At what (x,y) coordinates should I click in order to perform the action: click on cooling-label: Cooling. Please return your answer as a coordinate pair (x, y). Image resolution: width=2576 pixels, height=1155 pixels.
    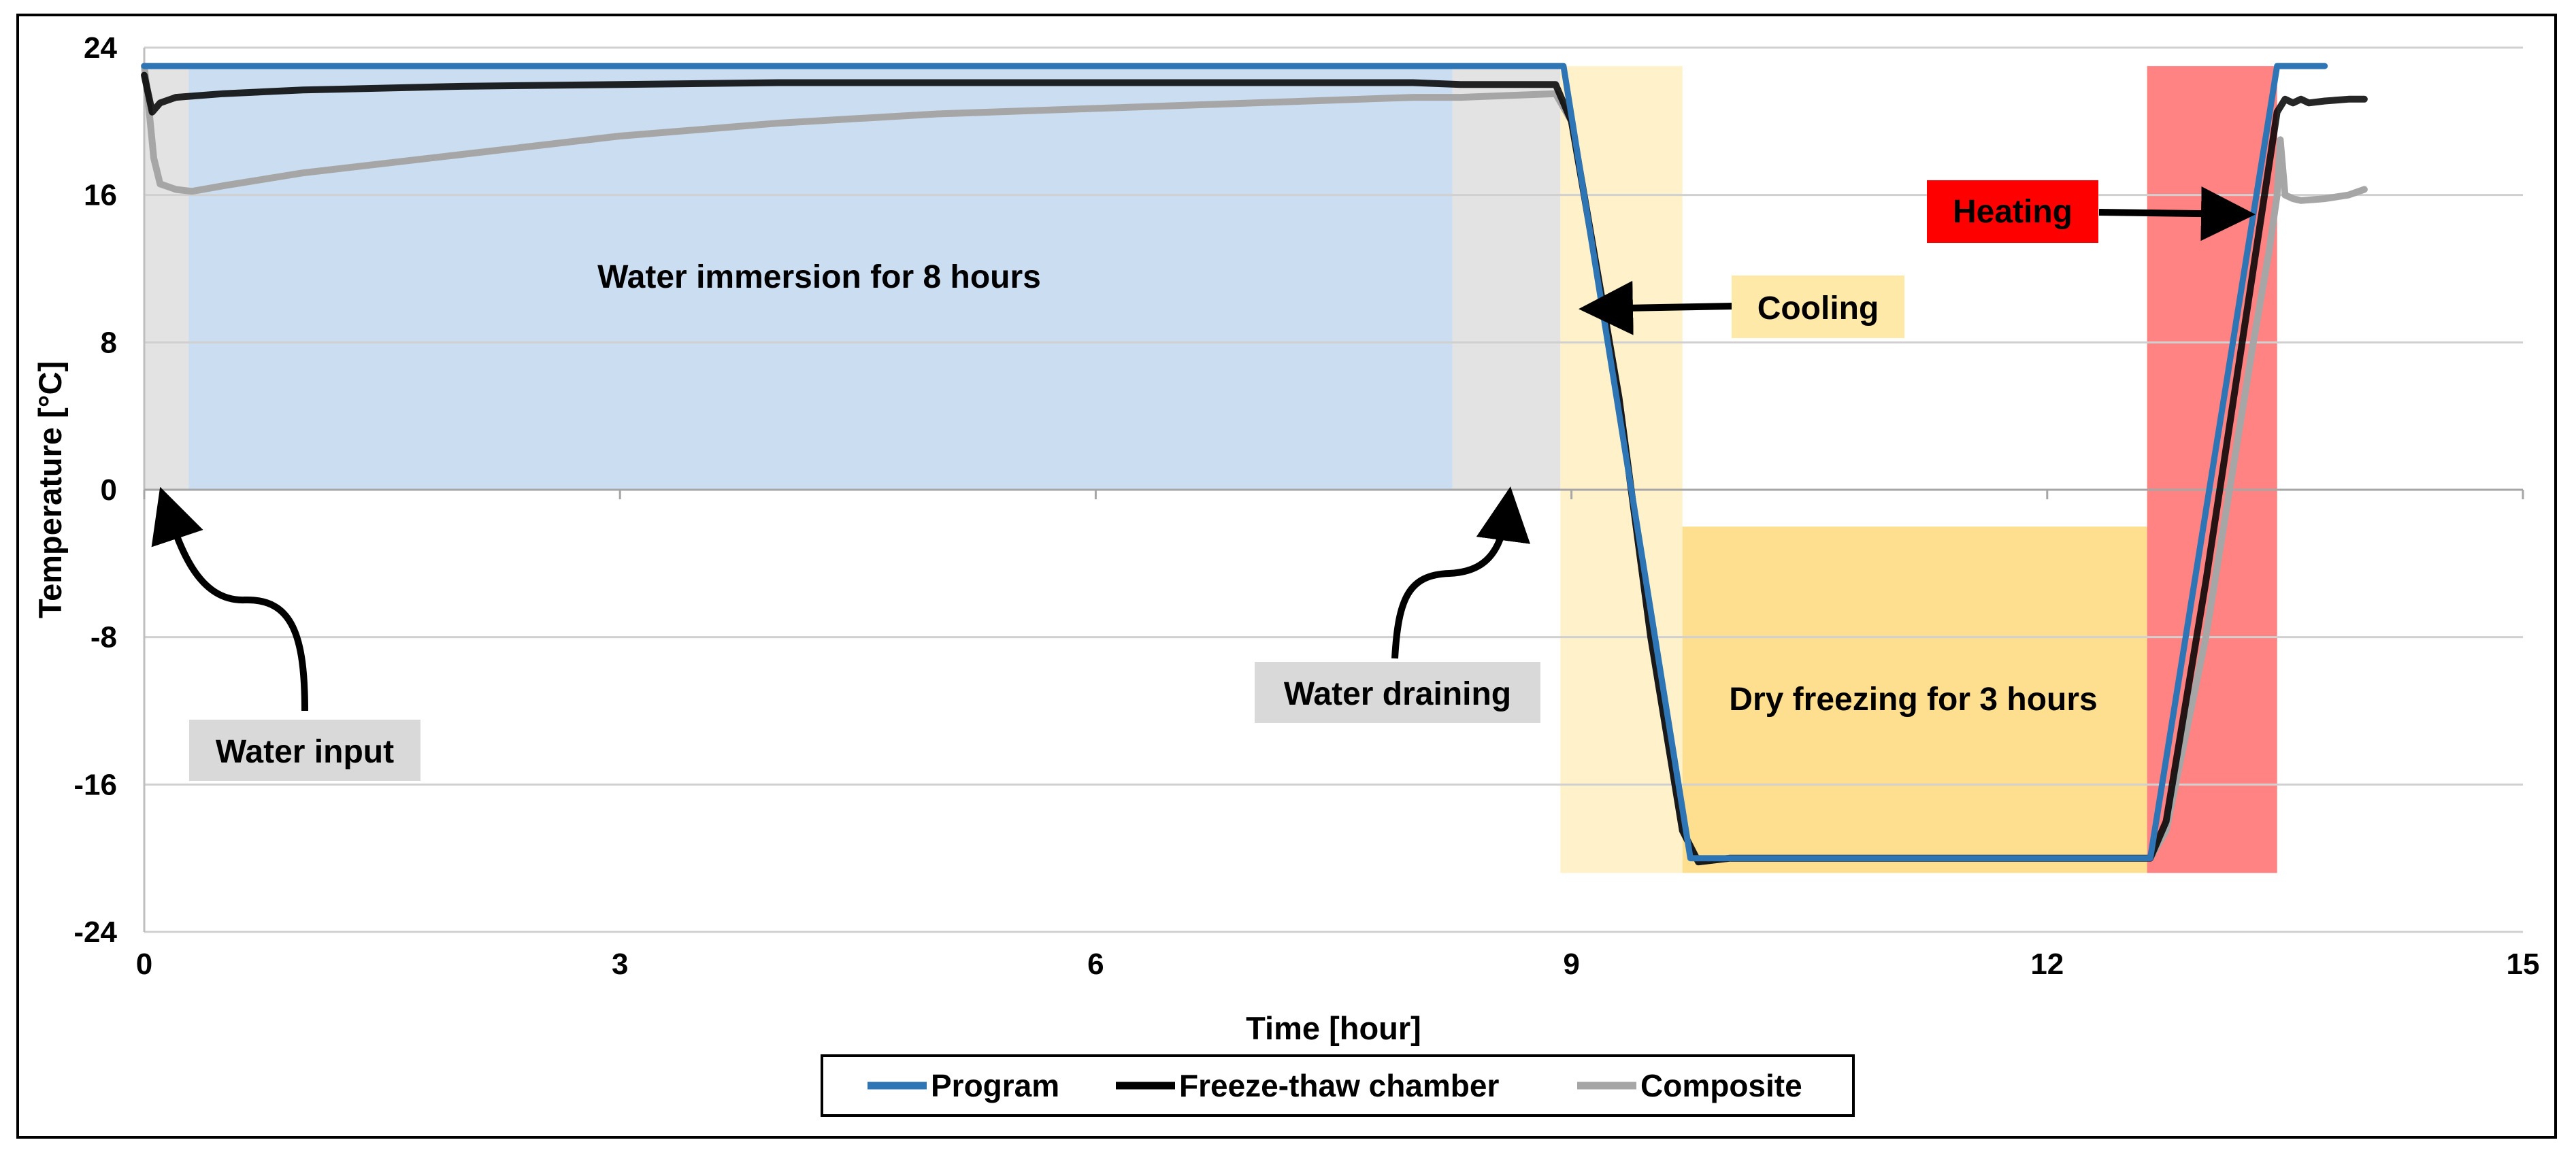
    Looking at the image, I should click on (1818, 308).